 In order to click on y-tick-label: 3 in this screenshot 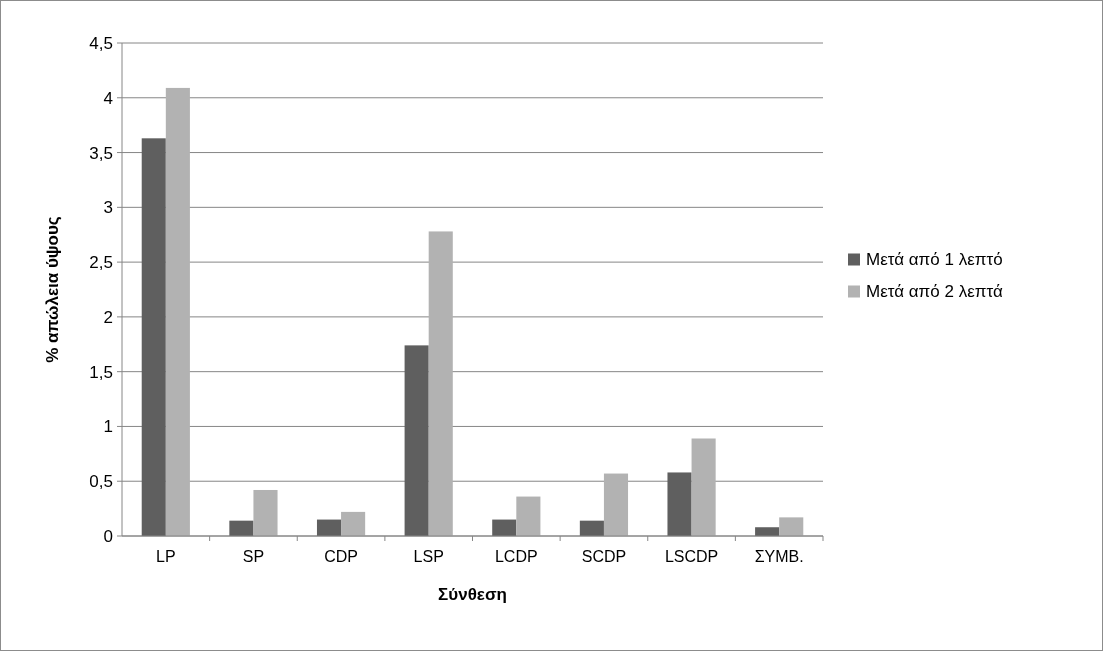, I will do `click(108, 208)`.